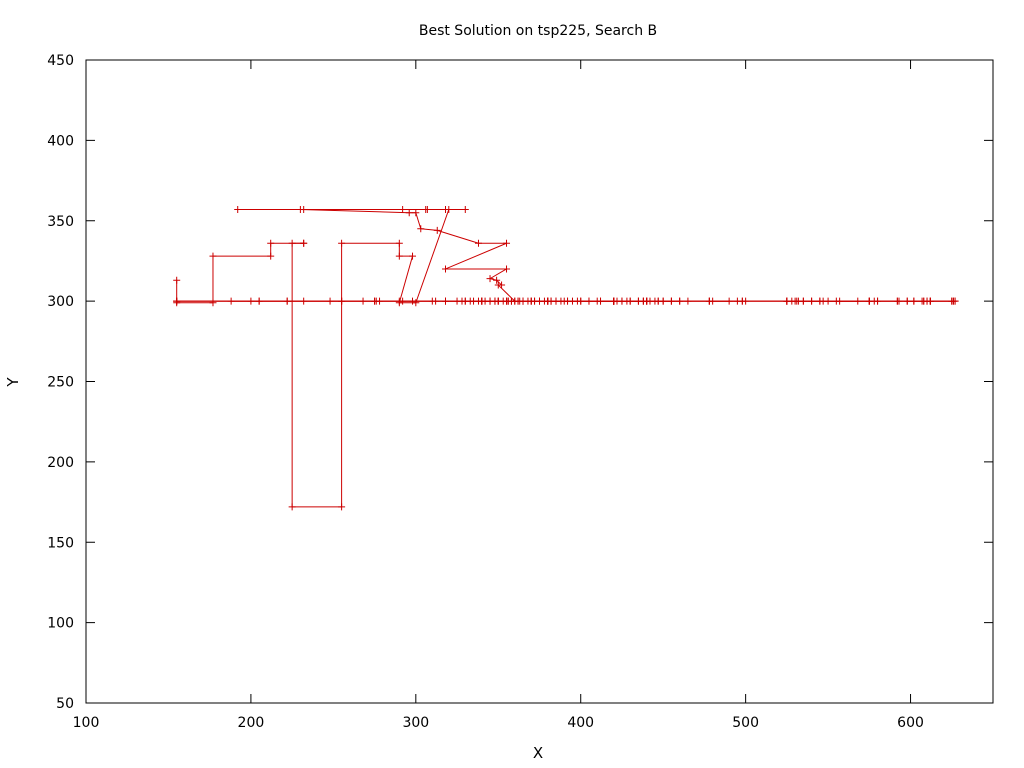 The width and height of the screenshot is (1024, 768). What do you see at coordinates (60, 543) in the screenshot?
I see `y-tick-label: 150` at bounding box center [60, 543].